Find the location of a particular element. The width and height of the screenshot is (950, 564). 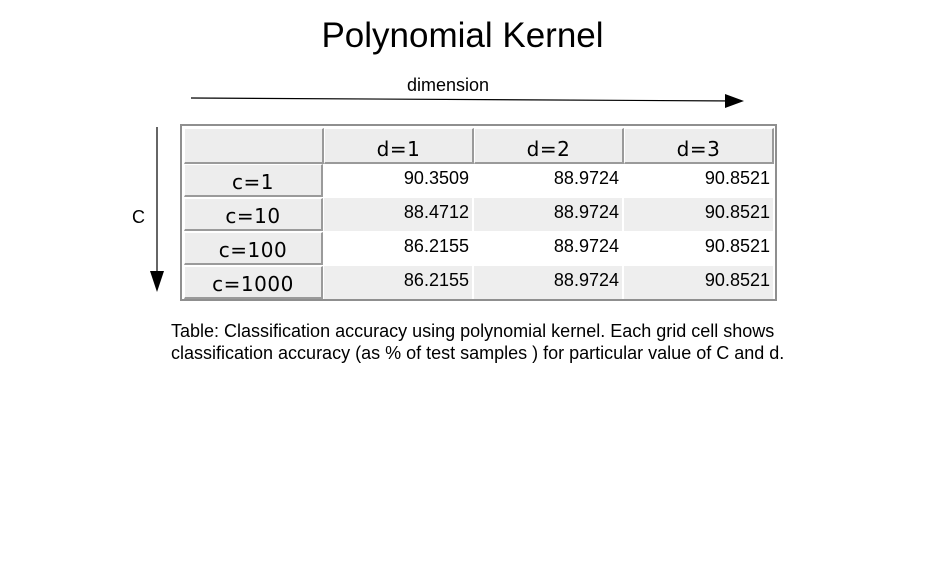

row-header-c100: c=100 is located at coordinates (253, 248).